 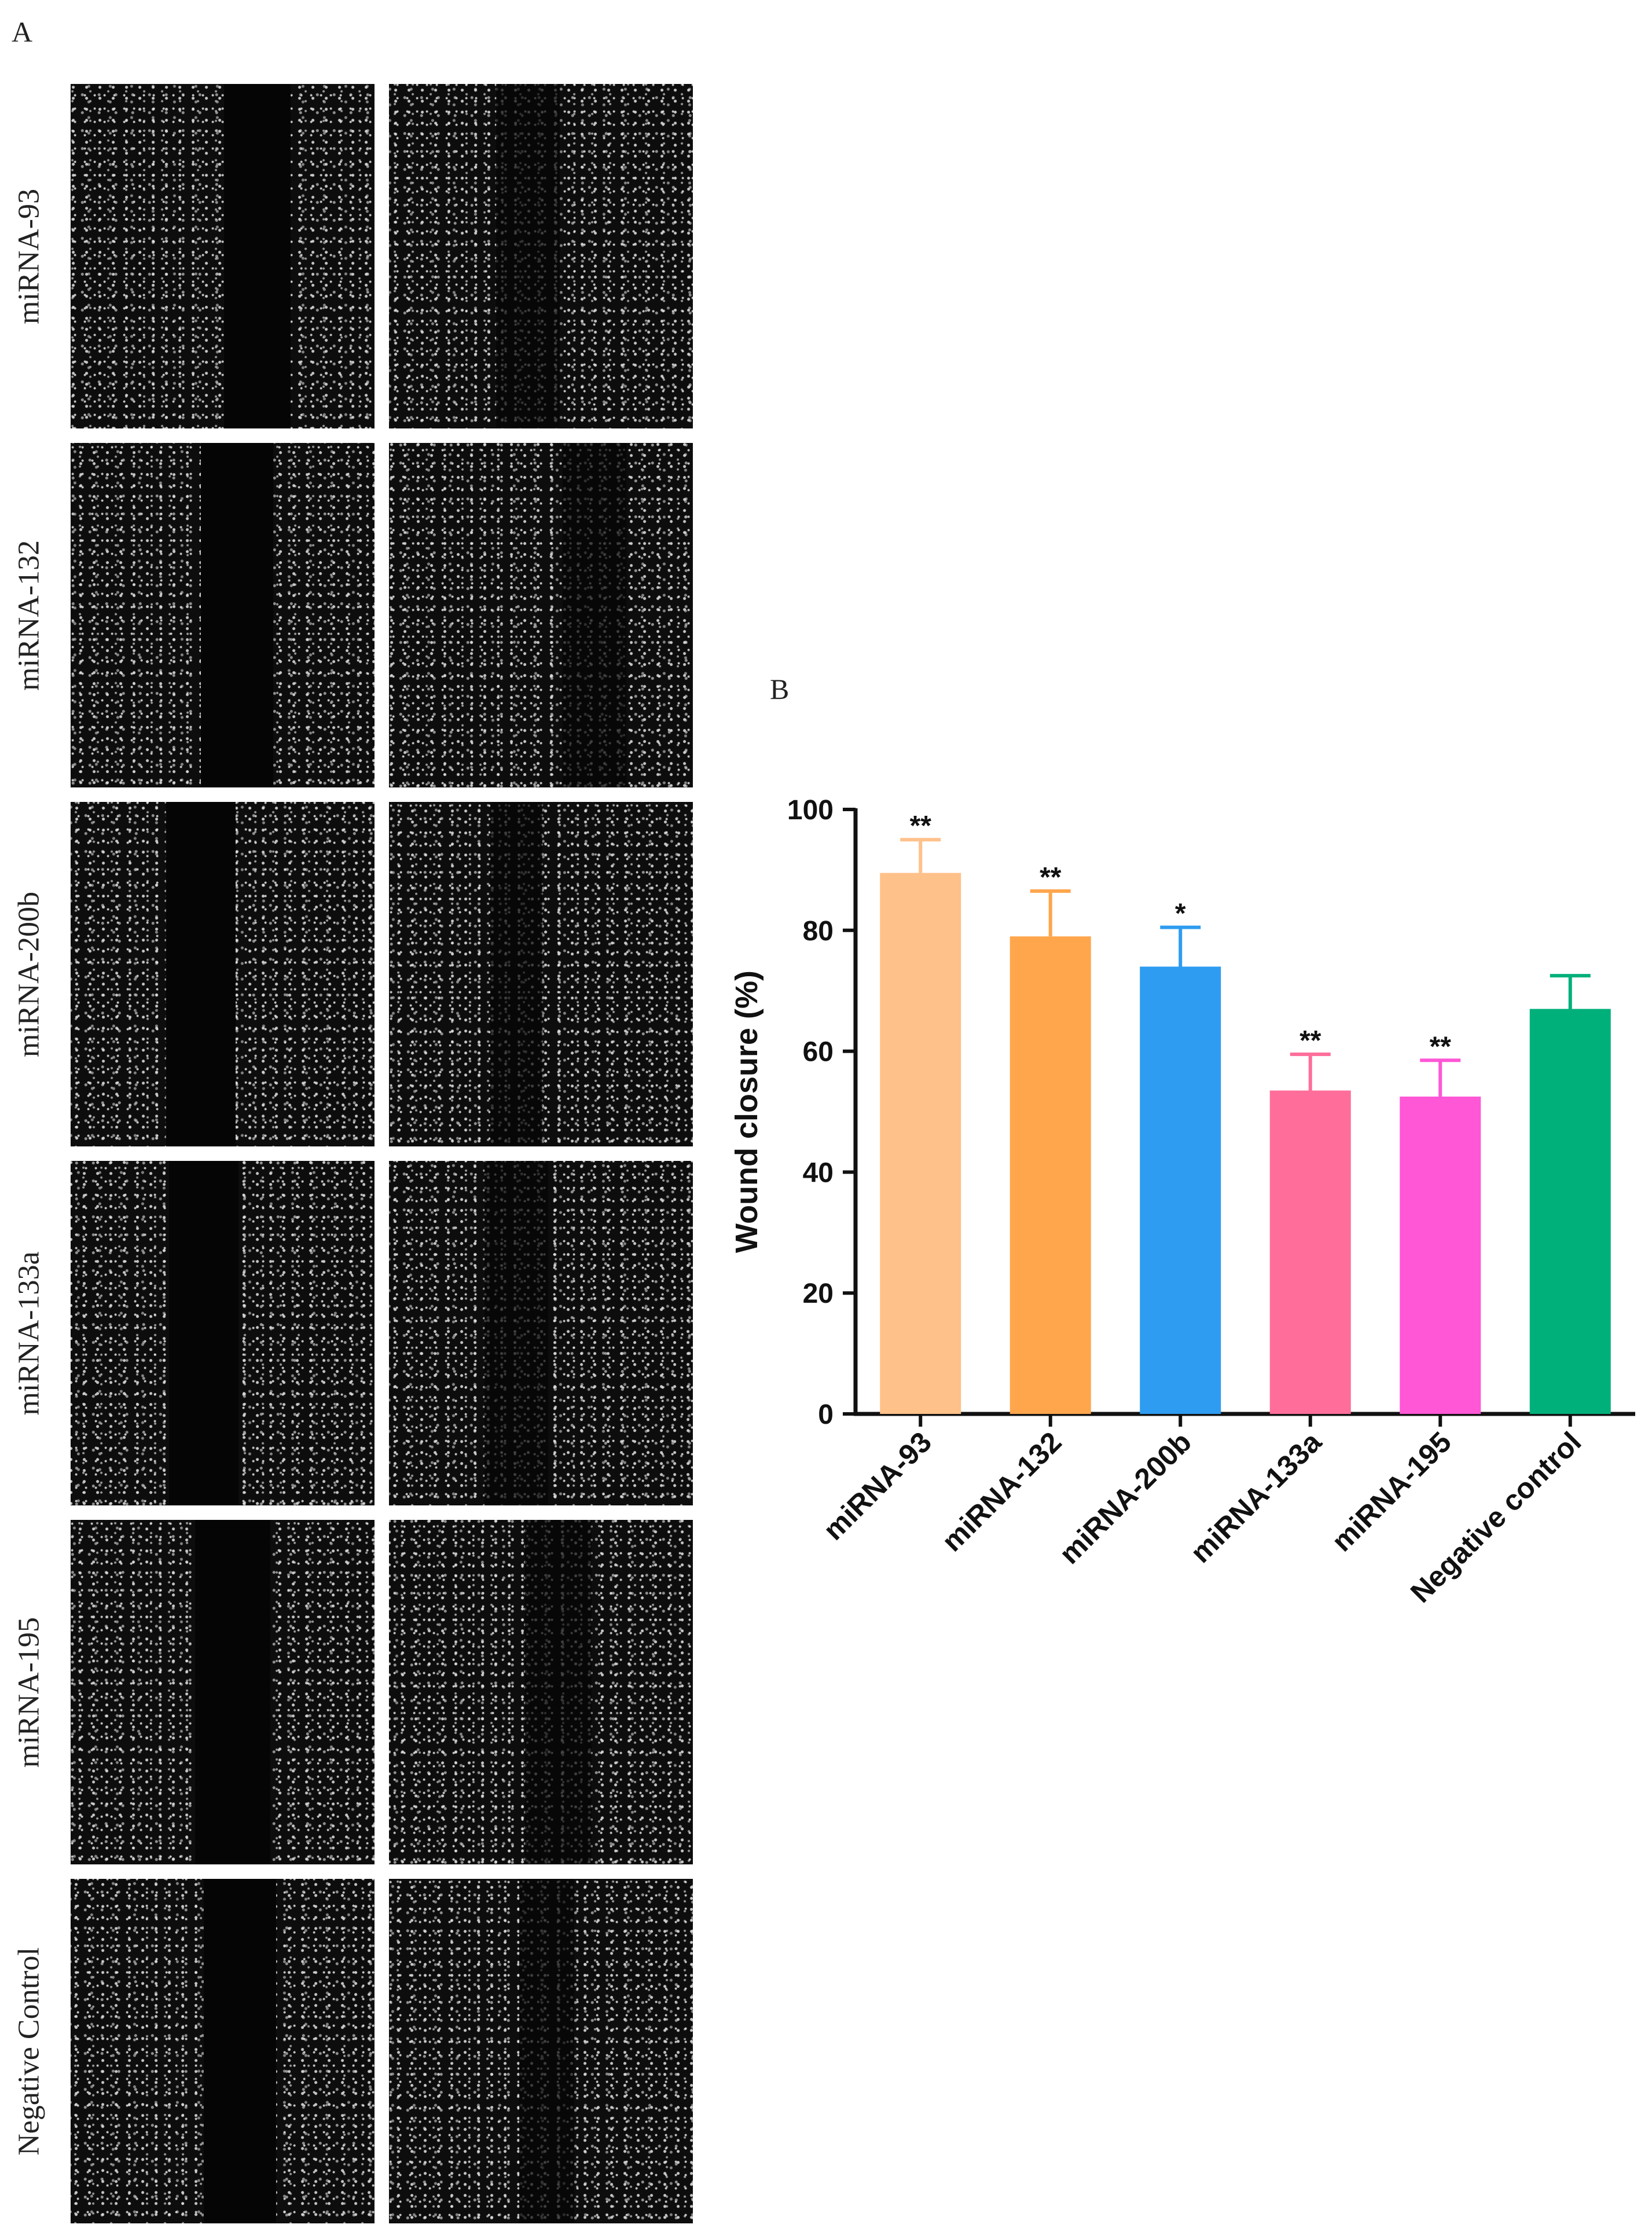 I want to click on panel-b-letter: B, so click(x=780, y=689).